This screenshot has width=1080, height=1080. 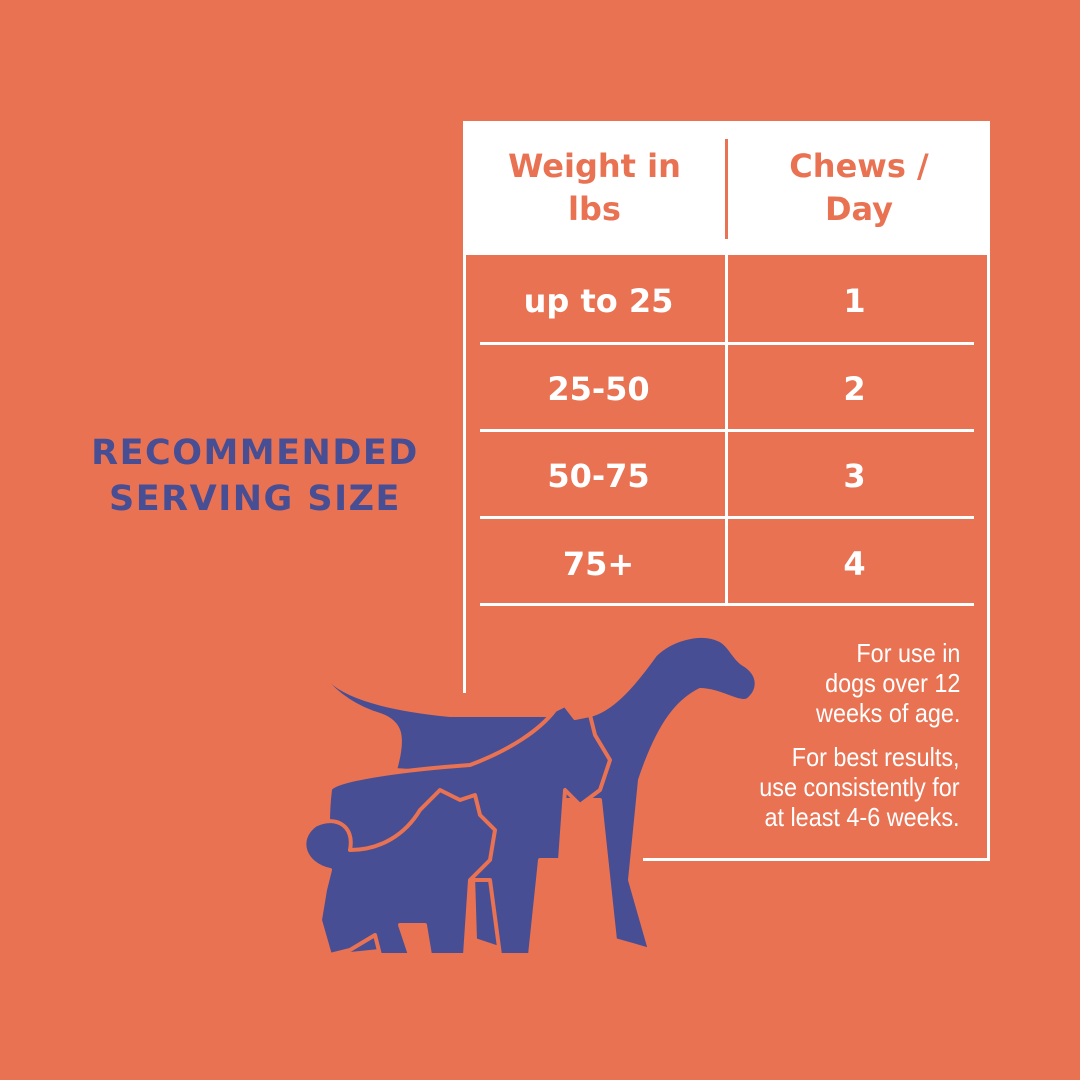 I want to click on row-weight: 25-50, so click(x=598, y=388).